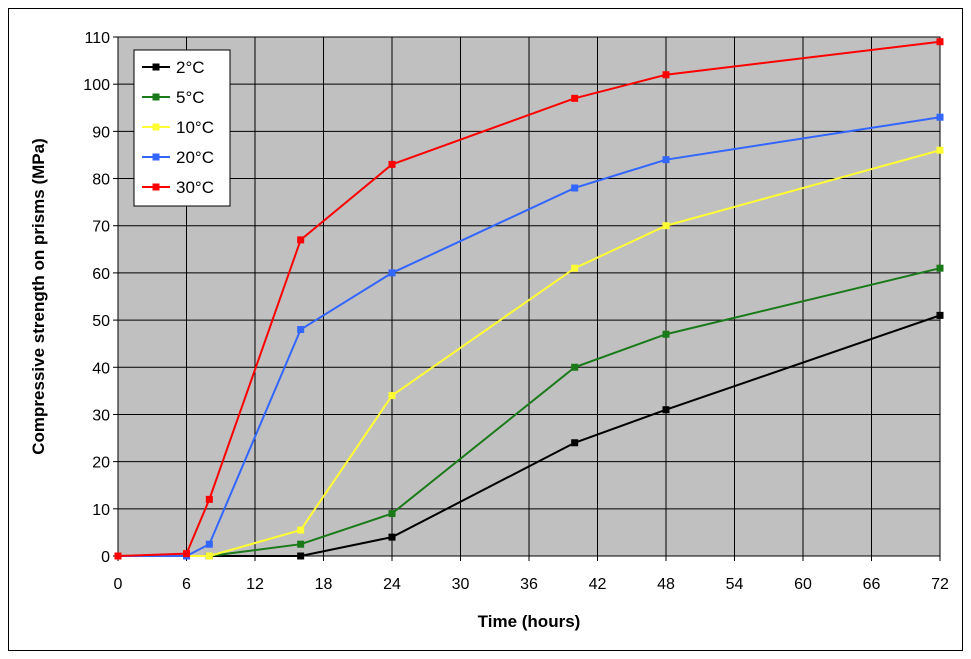  Describe the element at coordinates (38, 296) in the screenshot. I see `y-axis-title: Compressive strength on prisms (MPa)` at that location.